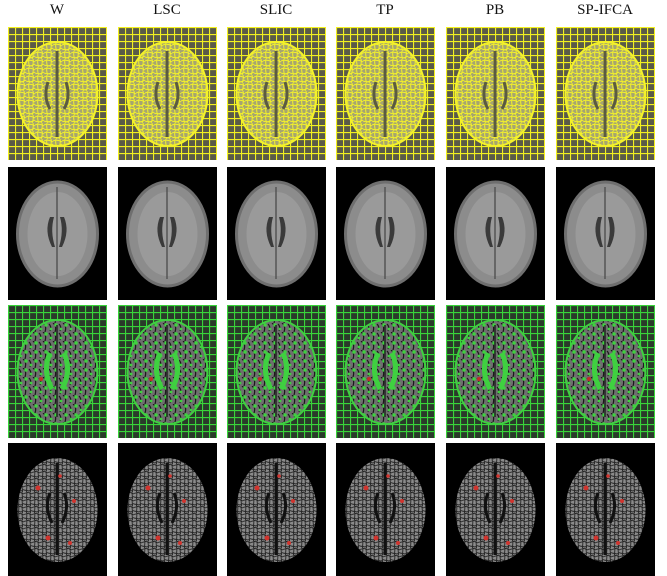 The image size is (667, 576). Describe the element at coordinates (385, 10) in the screenshot. I see `column-header: TP` at that location.